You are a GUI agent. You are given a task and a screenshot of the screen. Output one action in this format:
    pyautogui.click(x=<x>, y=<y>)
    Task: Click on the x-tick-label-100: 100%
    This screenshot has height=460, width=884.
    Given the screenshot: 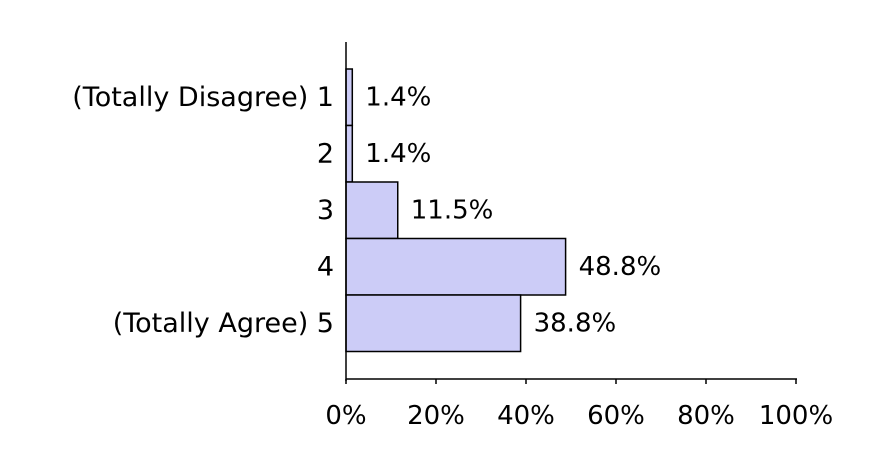 What is the action you would take?
    pyautogui.click(x=796, y=416)
    